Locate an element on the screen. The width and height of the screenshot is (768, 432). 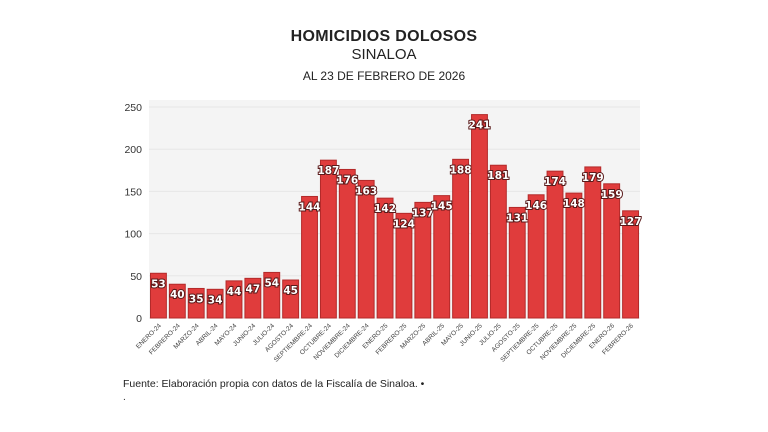
y-tick-label: 50 is located at coordinates (136, 277).